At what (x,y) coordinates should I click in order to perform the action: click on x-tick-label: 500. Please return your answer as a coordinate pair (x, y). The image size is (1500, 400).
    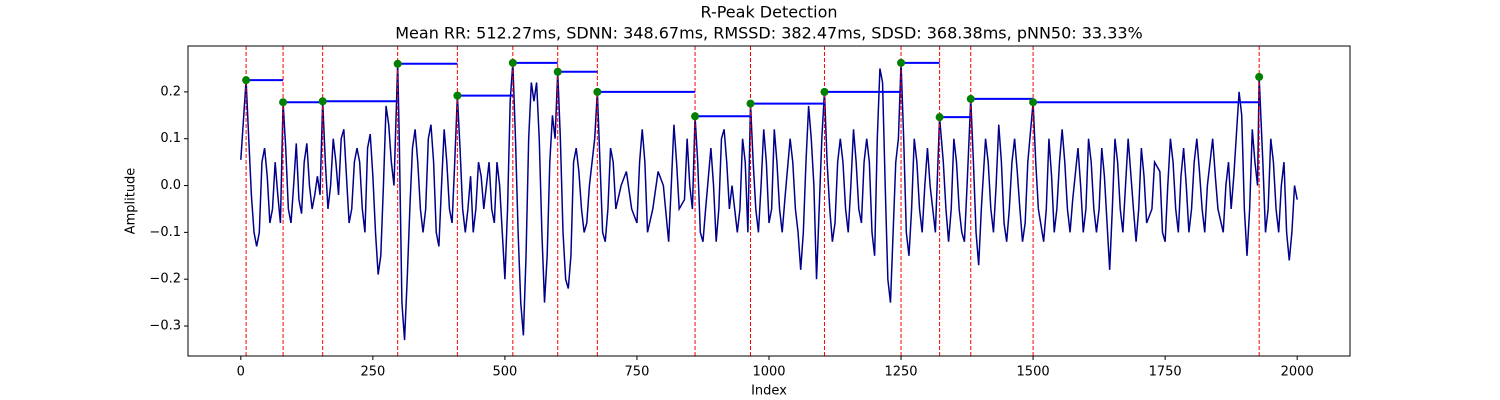
    Looking at the image, I should click on (504, 372).